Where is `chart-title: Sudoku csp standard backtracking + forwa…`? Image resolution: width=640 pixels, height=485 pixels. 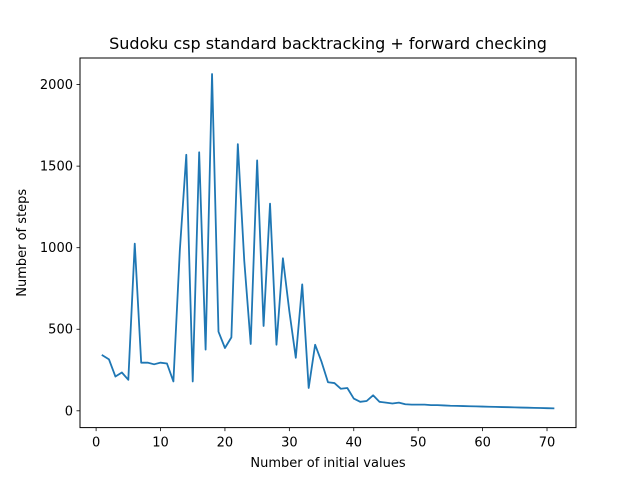
chart-title: Sudoku csp standard backtracking + forwa… is located at coordinates (328, 43).